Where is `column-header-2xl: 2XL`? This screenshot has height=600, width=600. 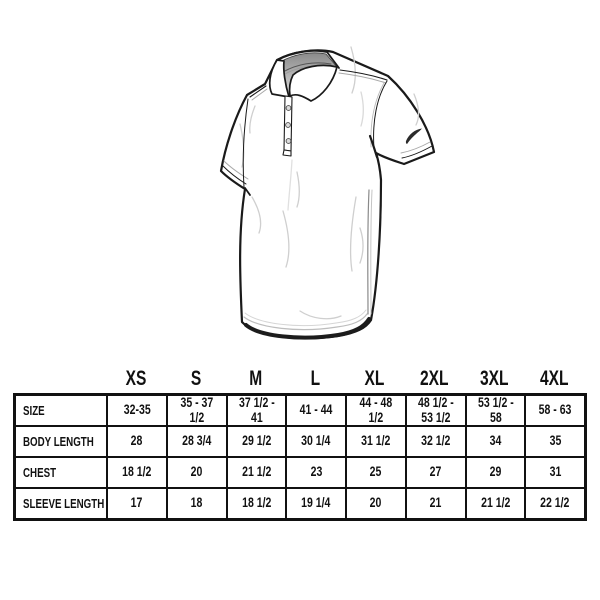 column-header-2xl: 2XL is located at coordinates (434, 378).